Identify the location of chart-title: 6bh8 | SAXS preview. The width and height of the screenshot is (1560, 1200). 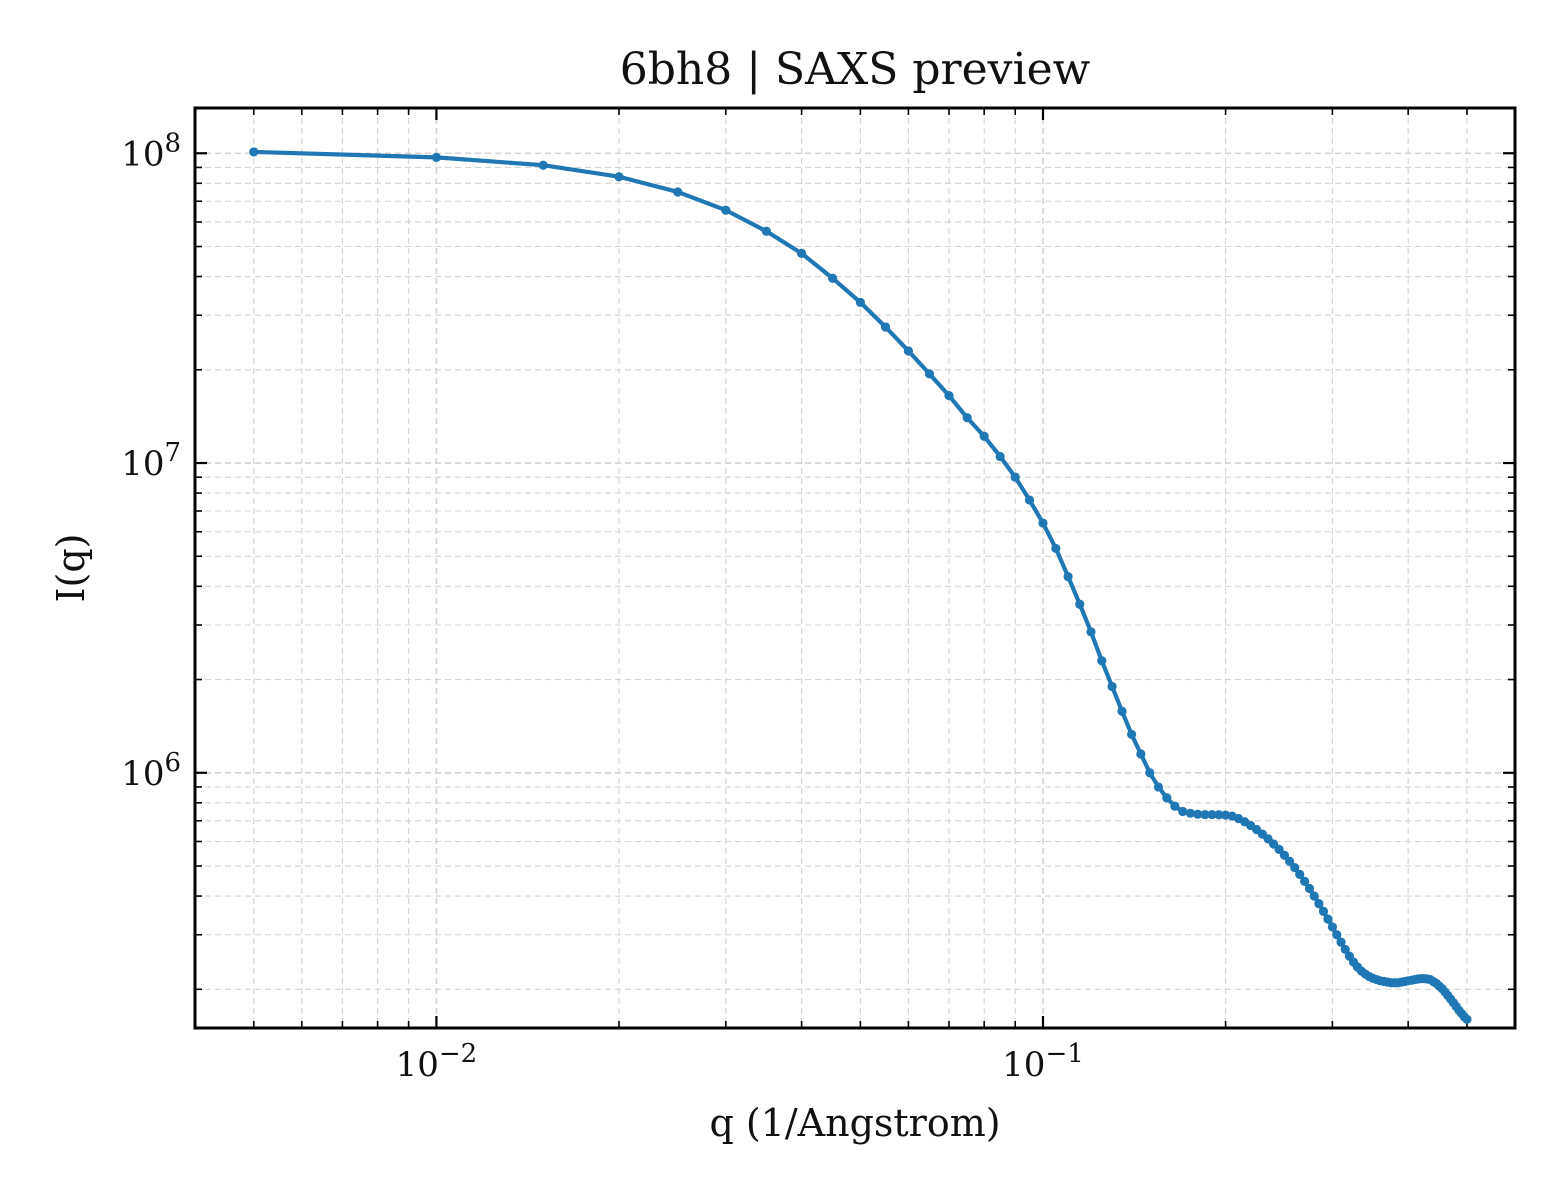
(855, 69).